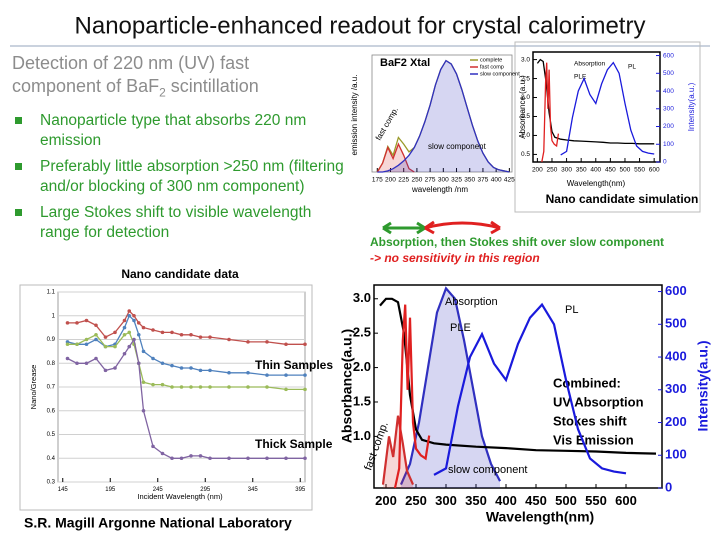 The width and height of the screenshot is (720, 540). I want to click on y-tick-label: 2.5, so click(525, 78).